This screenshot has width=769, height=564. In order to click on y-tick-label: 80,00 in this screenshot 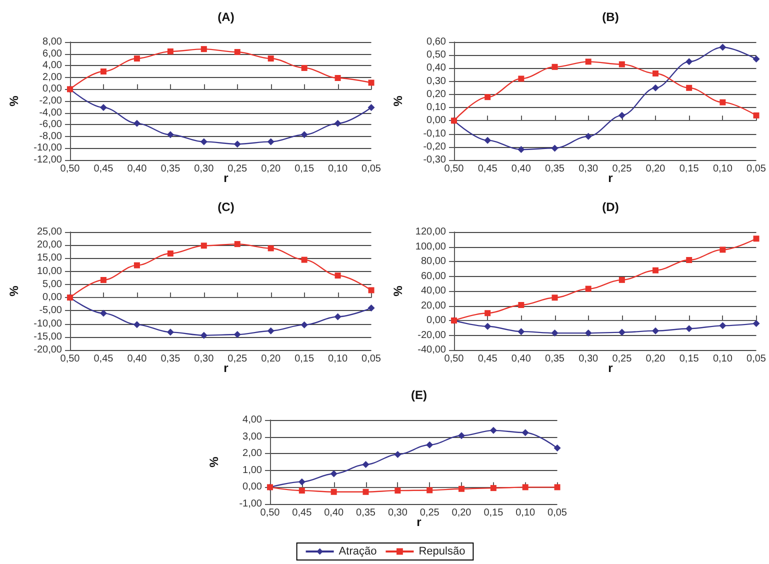, I will do `click(433, 261)`.